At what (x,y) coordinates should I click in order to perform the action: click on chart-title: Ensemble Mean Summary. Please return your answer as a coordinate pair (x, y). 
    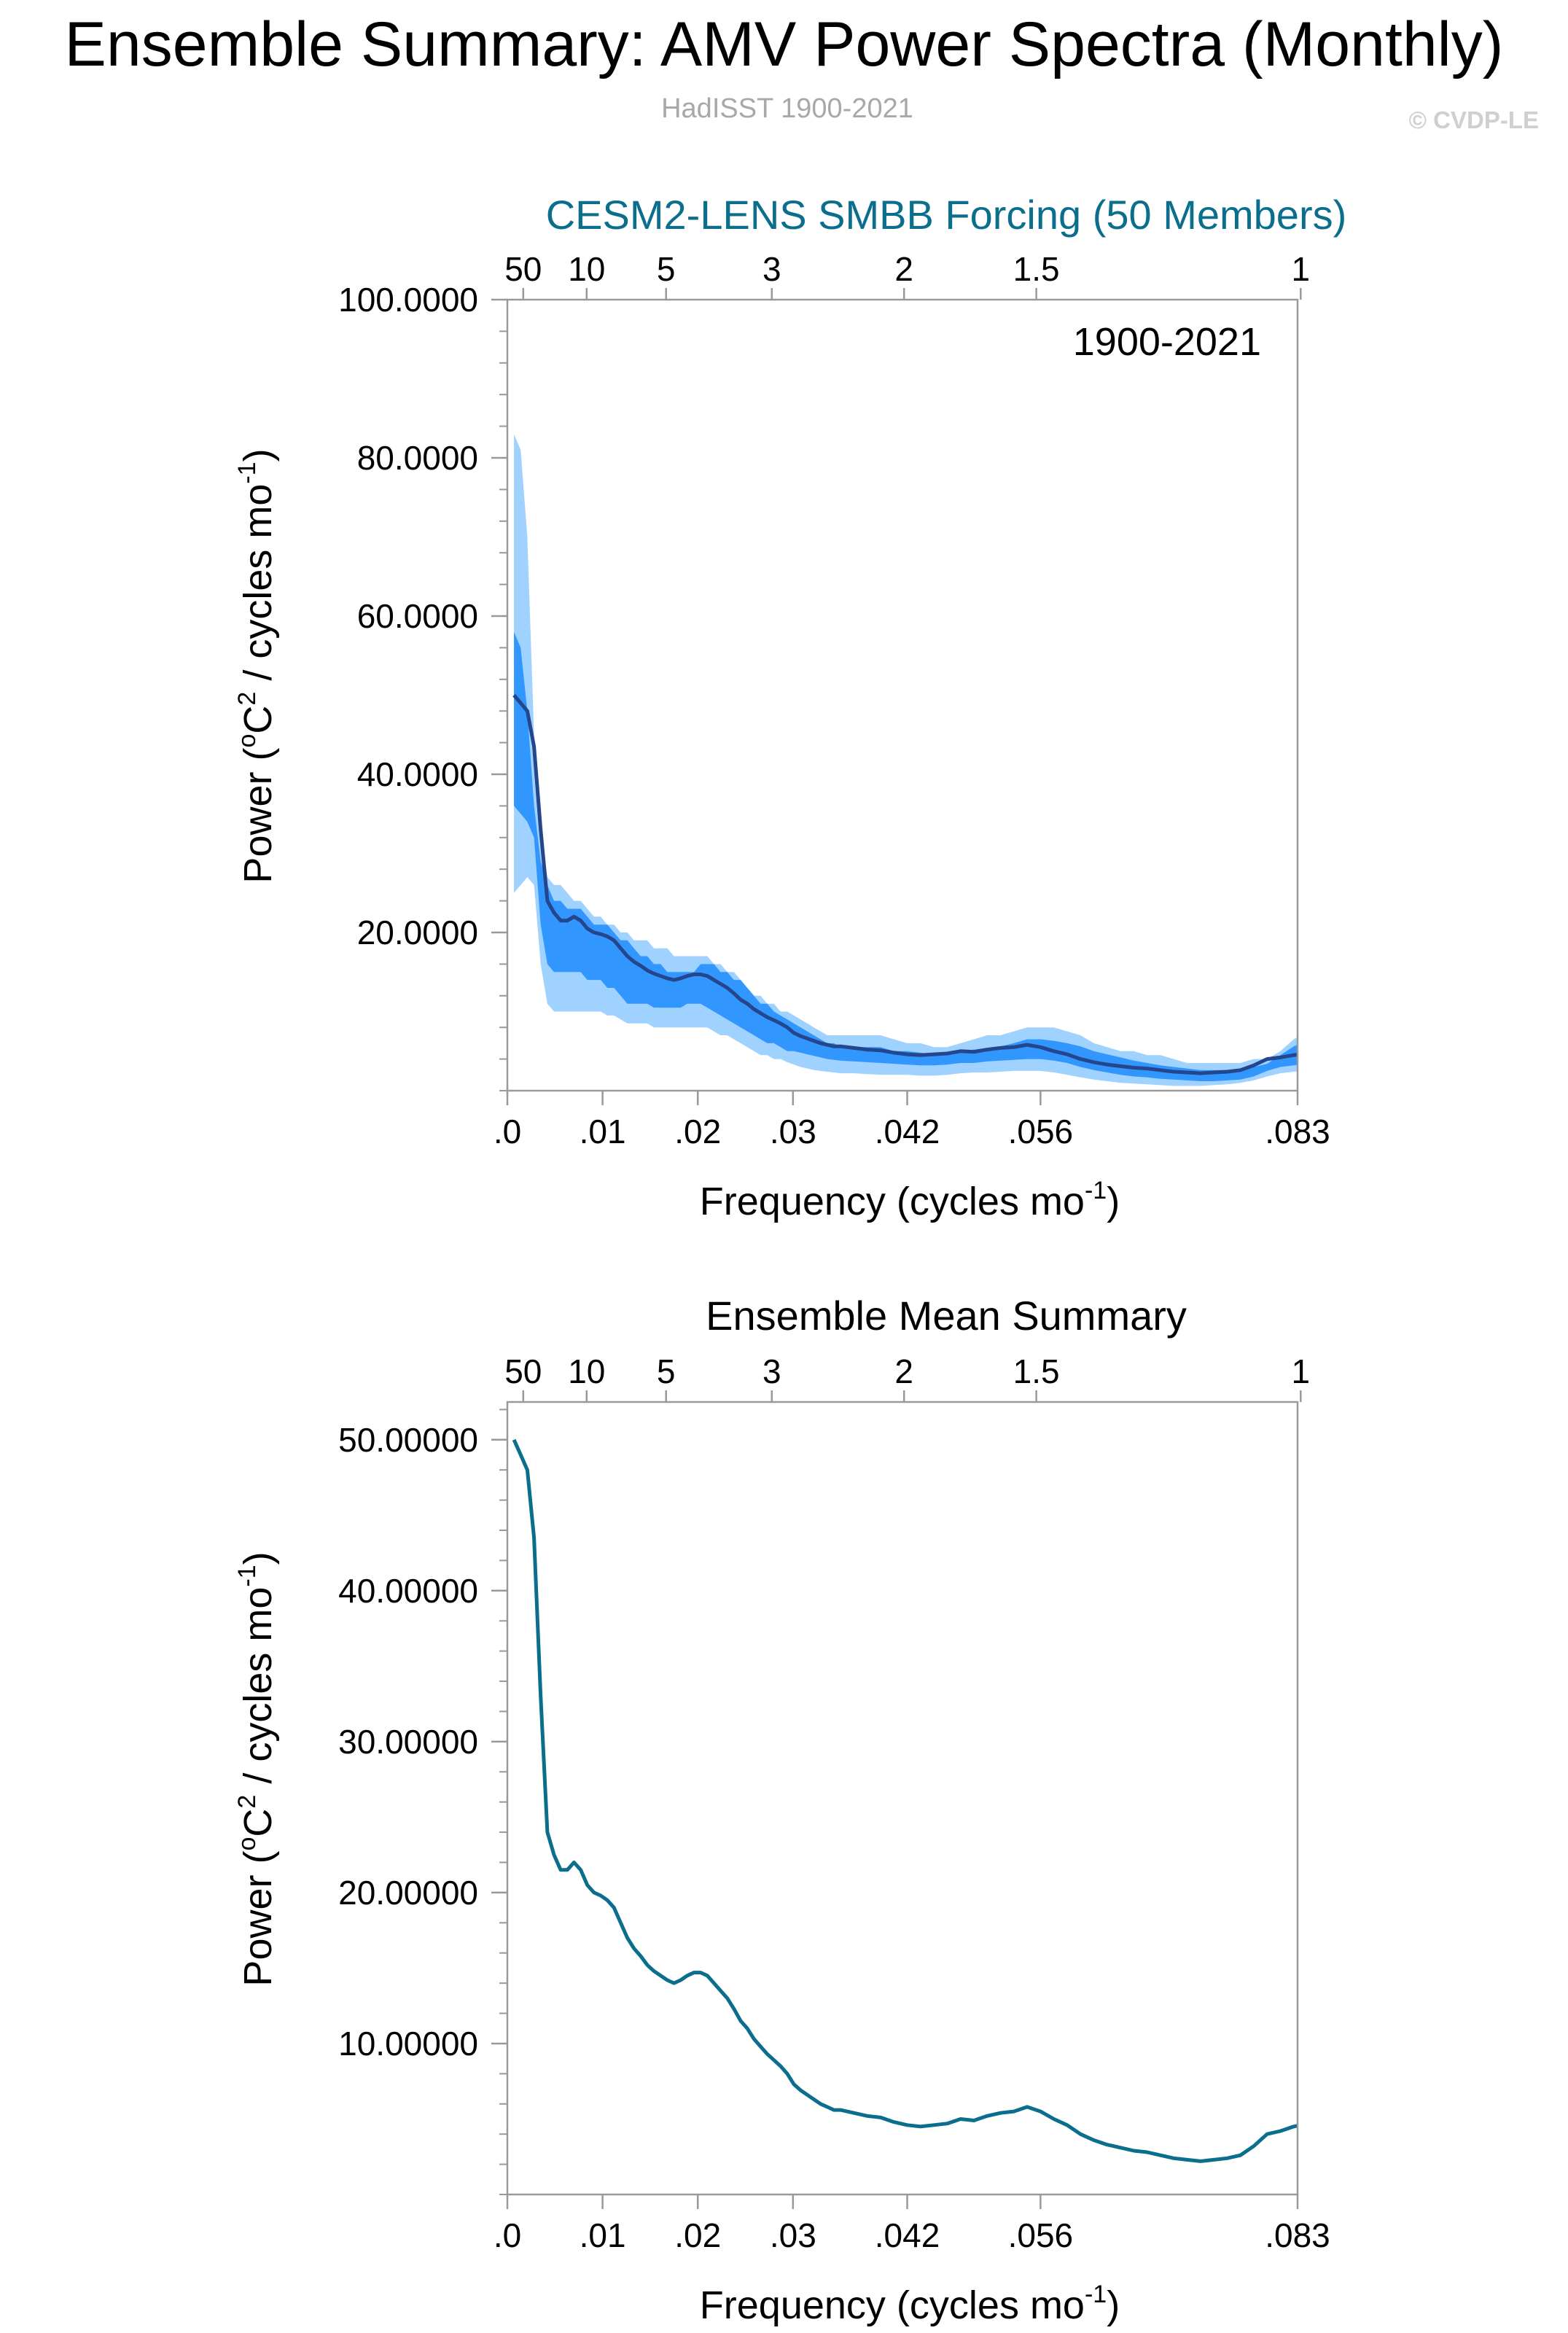
    Looking at the image, I should click on (946, 1316).